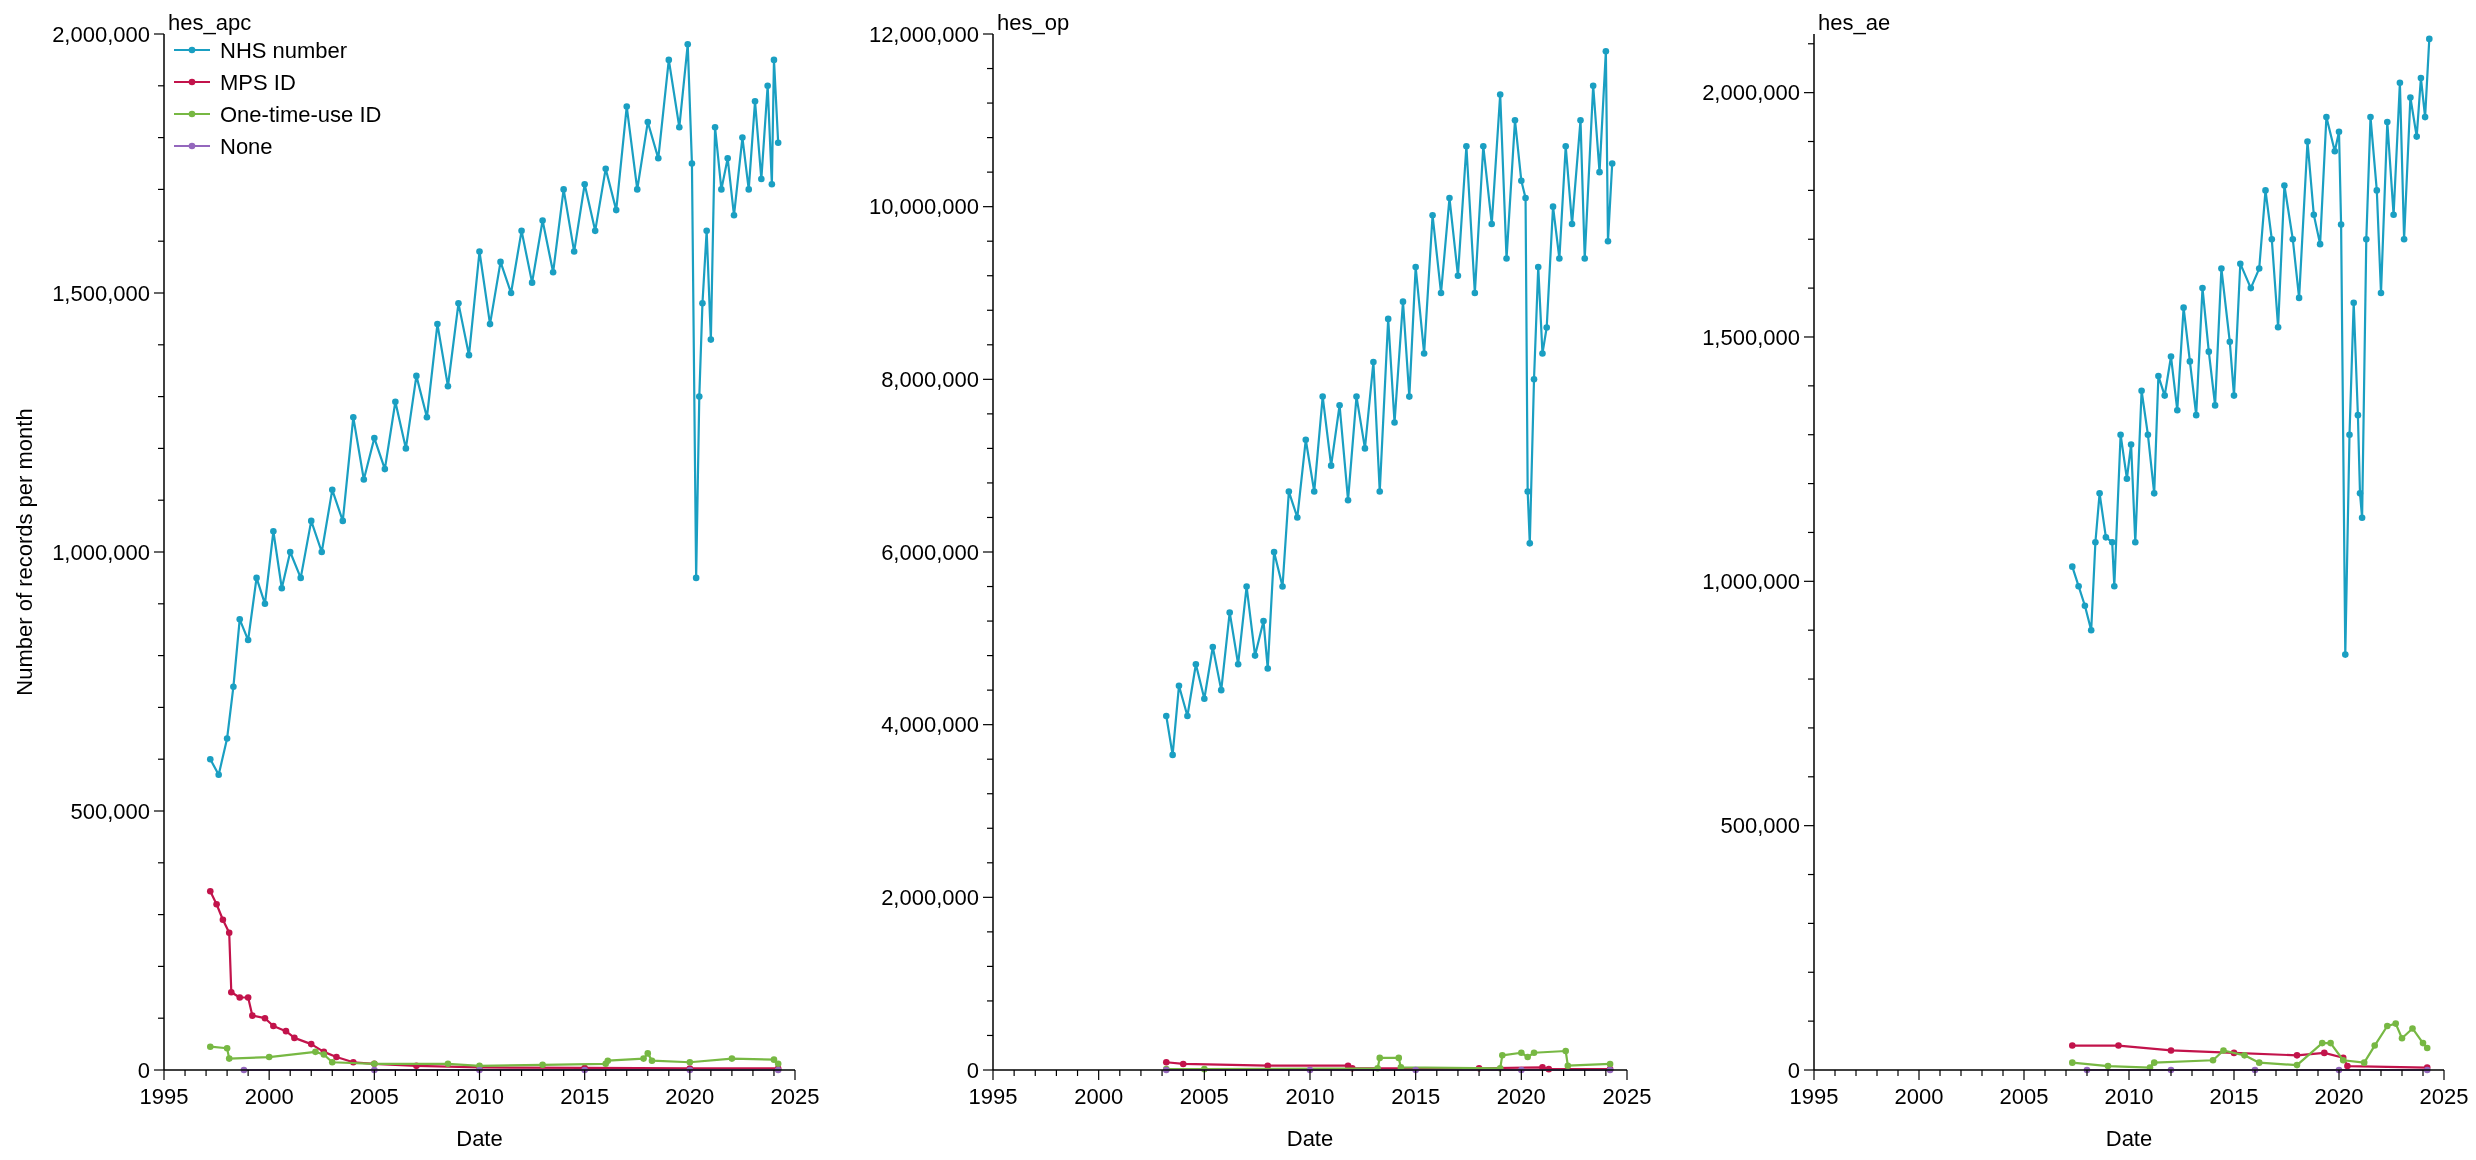 The width and height of the screenshot is (2476, 1160). Describe the element at coordinates (930, 725) in the screenshot. I see `y-tick-label: 4,000,000` at that location.